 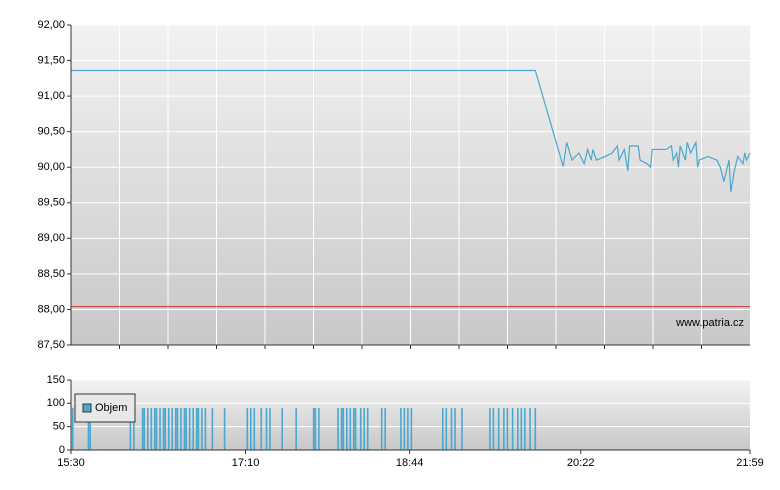 I want to click on y-tick-label: 50, so click(x=59, y=427).